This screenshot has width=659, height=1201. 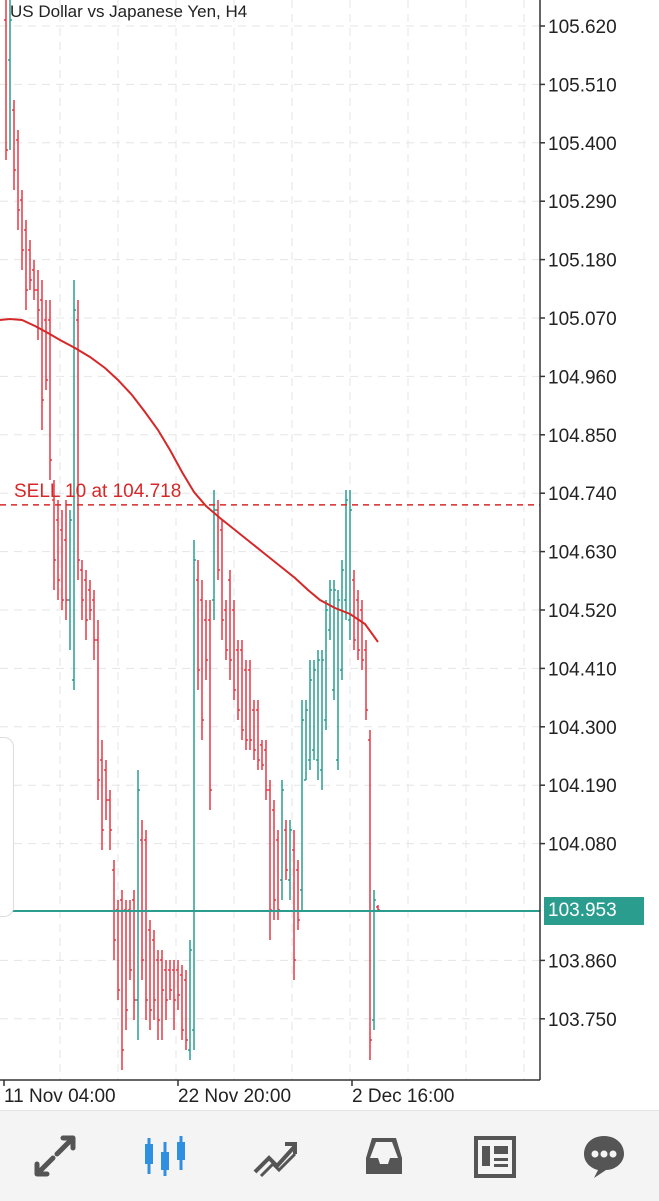 I want to click on chat-icon, so click(x=604, y=1157).